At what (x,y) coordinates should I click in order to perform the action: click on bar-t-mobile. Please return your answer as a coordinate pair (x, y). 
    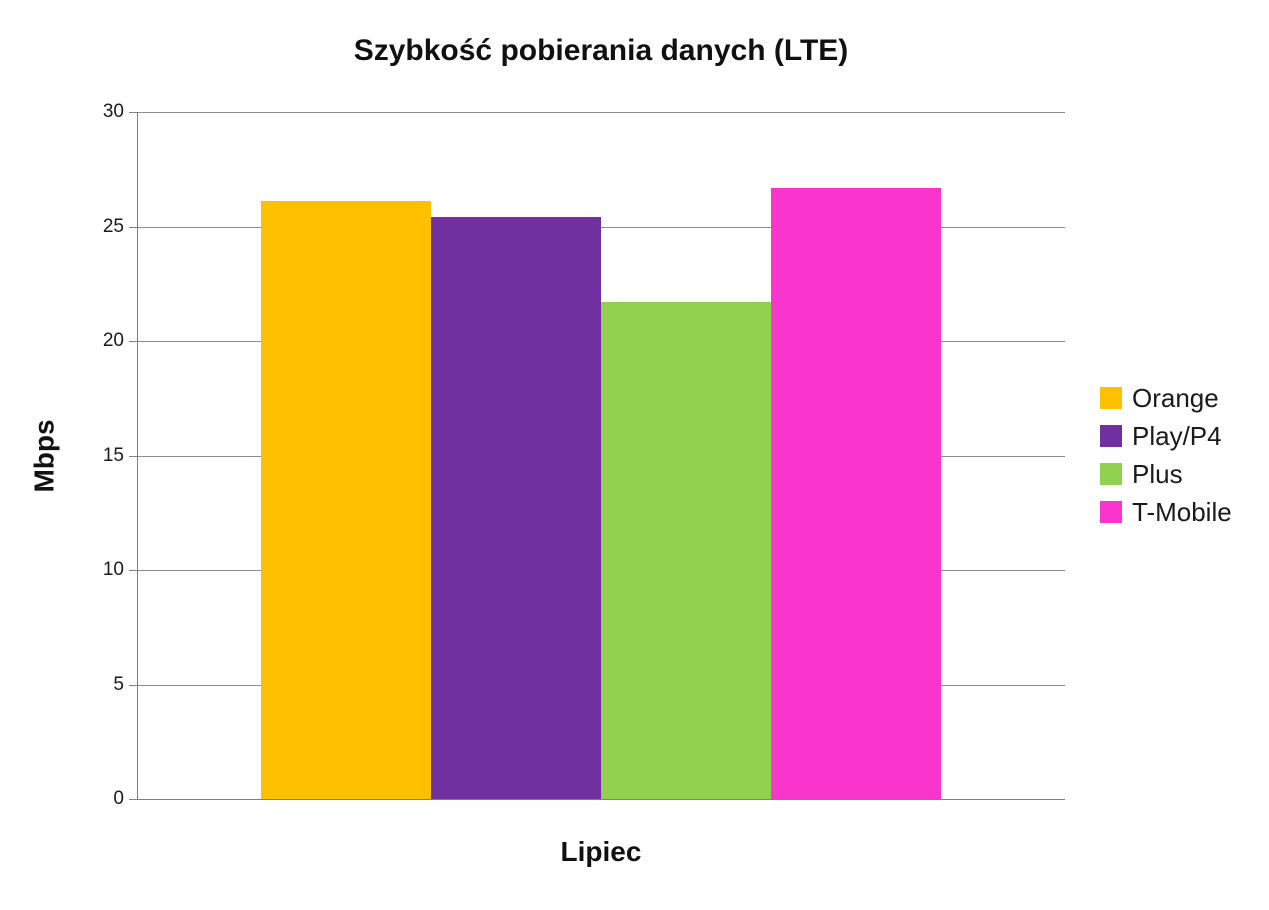
    Looking at the image, I should click on (856, 493).